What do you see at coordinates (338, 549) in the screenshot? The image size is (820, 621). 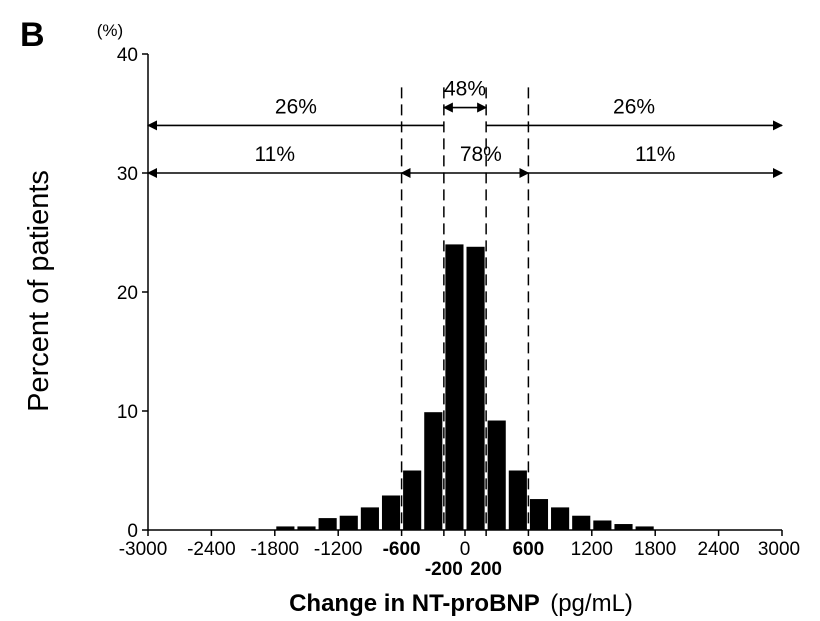 I see `x-tick-label: -1200` at bounding box center [338, 549].